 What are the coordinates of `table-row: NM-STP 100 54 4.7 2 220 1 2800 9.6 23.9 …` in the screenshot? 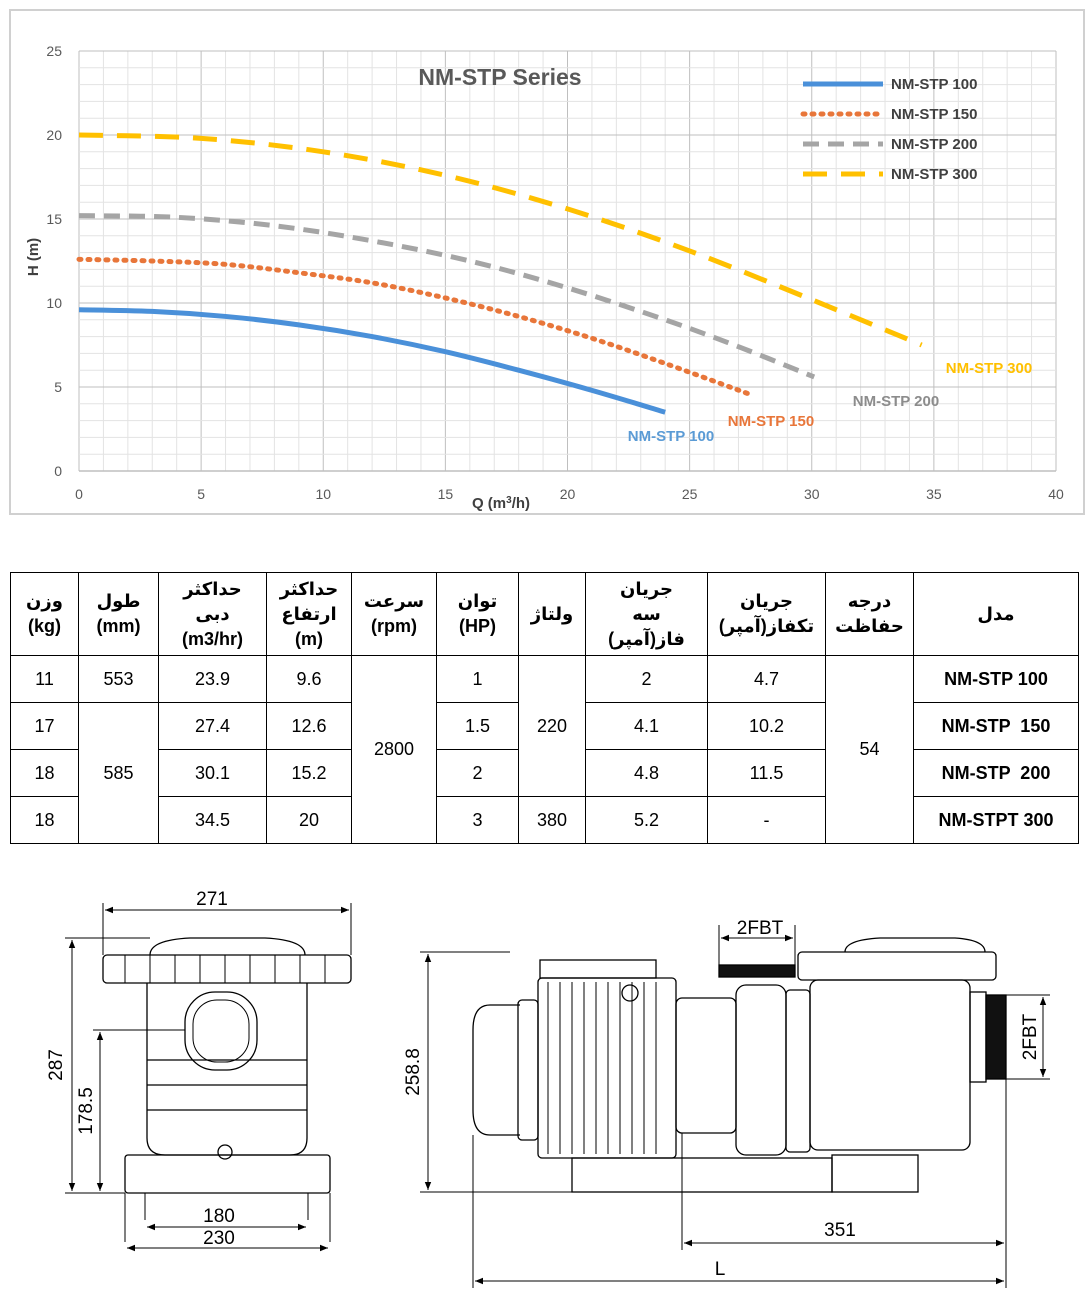 It's located at (544, 749).